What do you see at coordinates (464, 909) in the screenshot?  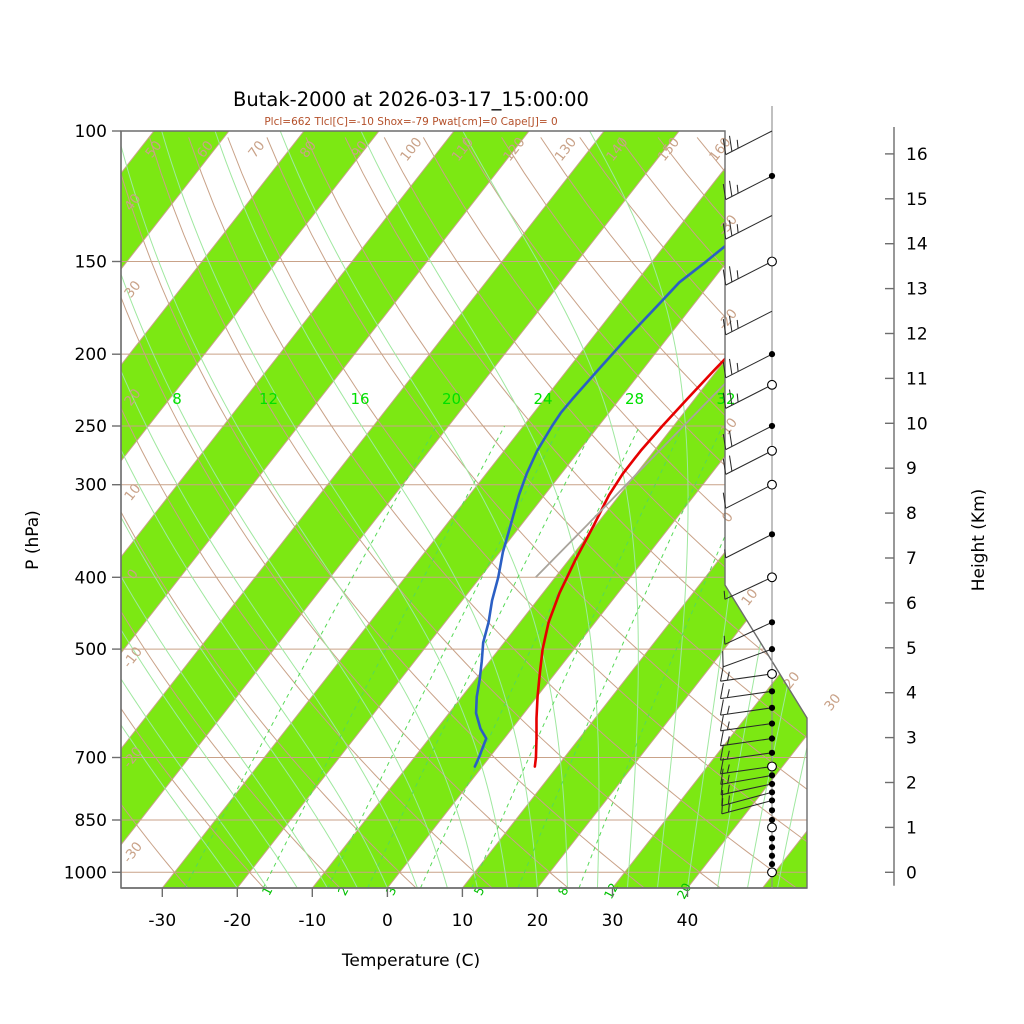 I see `temperature-axis: -30 -20 -10 0 10 20 30 40` at bounding box center [464, 909].